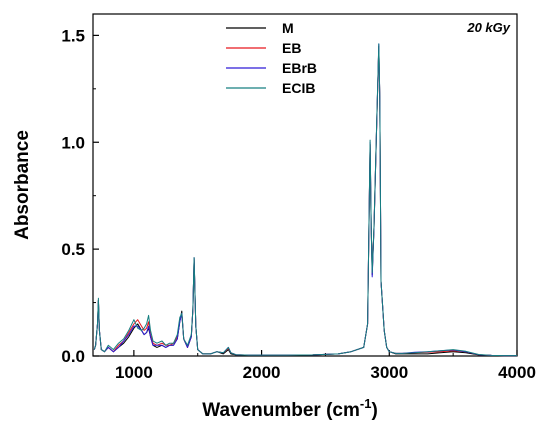 The image size is (550, 433). What do you see at coordinates (262, 372) in the screenshot?
I see `x-tick-label: 2000` at bounding box center [262, 372].